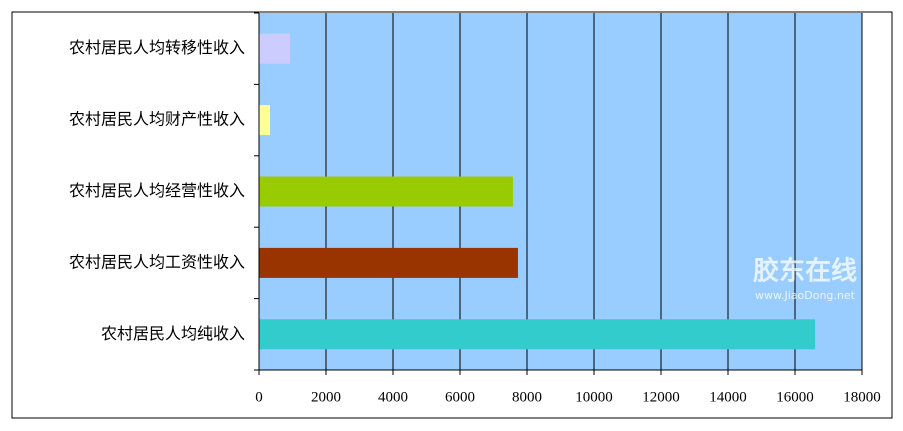  Describe the element at coordinates (393, 397) in the screenshot. I see `x-tick-label: 4000` at that location.